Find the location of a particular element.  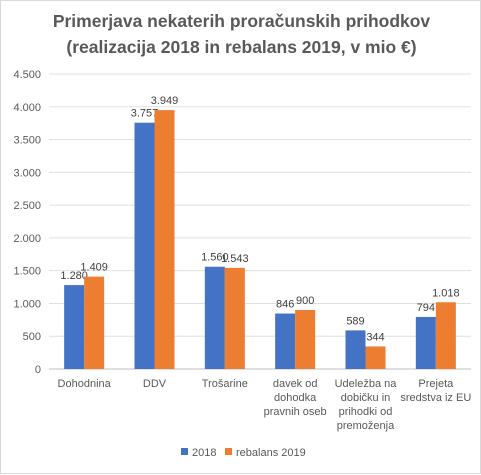

y-tick-label: 3.500 is located at coordinates (27, 141).